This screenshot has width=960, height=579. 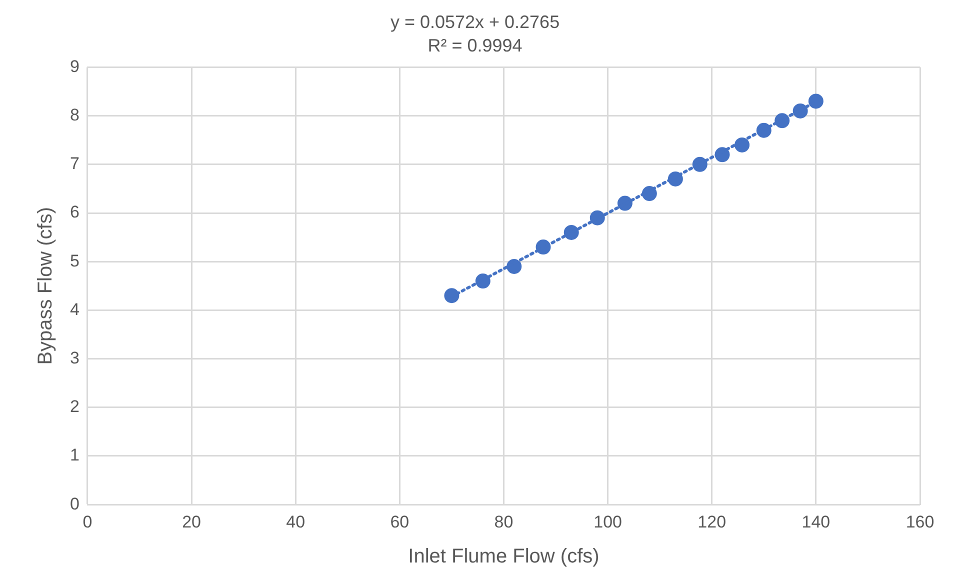 What do you see at coordinates (920, 522) in the screenshot?
I see `x-tick-label: 160` at bounding box center [920, 522].